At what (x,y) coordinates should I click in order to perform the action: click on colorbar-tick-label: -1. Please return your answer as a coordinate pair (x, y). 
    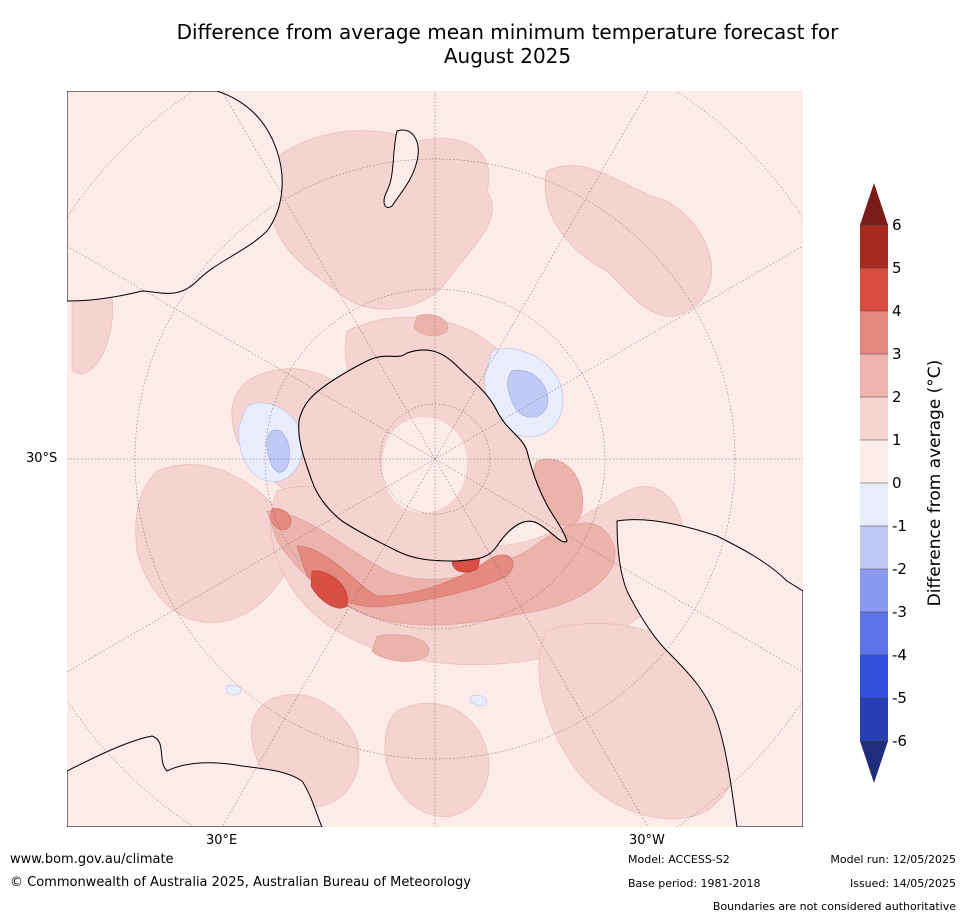
    Looking at the image, I should click on (899, 526).